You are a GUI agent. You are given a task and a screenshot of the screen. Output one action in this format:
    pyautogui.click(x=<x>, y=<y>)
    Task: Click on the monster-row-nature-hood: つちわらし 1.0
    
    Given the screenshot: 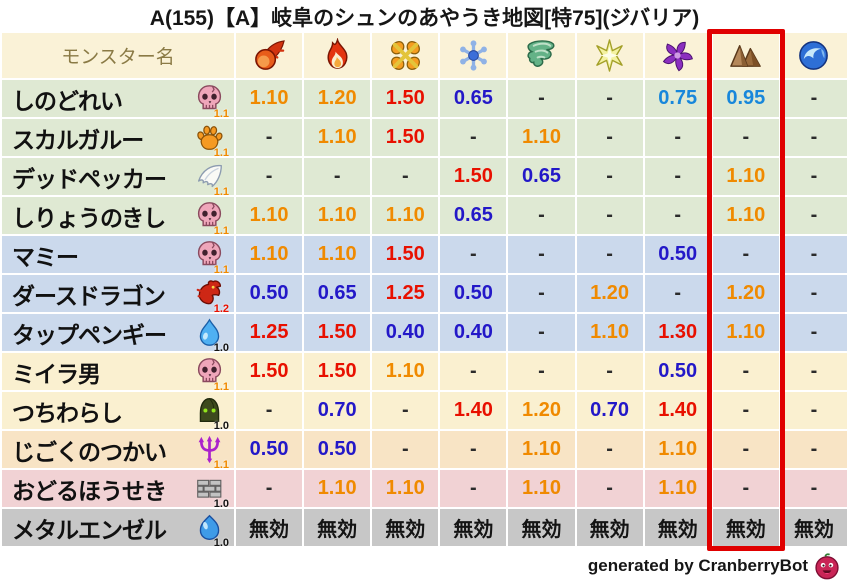 What is the action you would take?
    pyautogui.click(x=118, y=412)
    